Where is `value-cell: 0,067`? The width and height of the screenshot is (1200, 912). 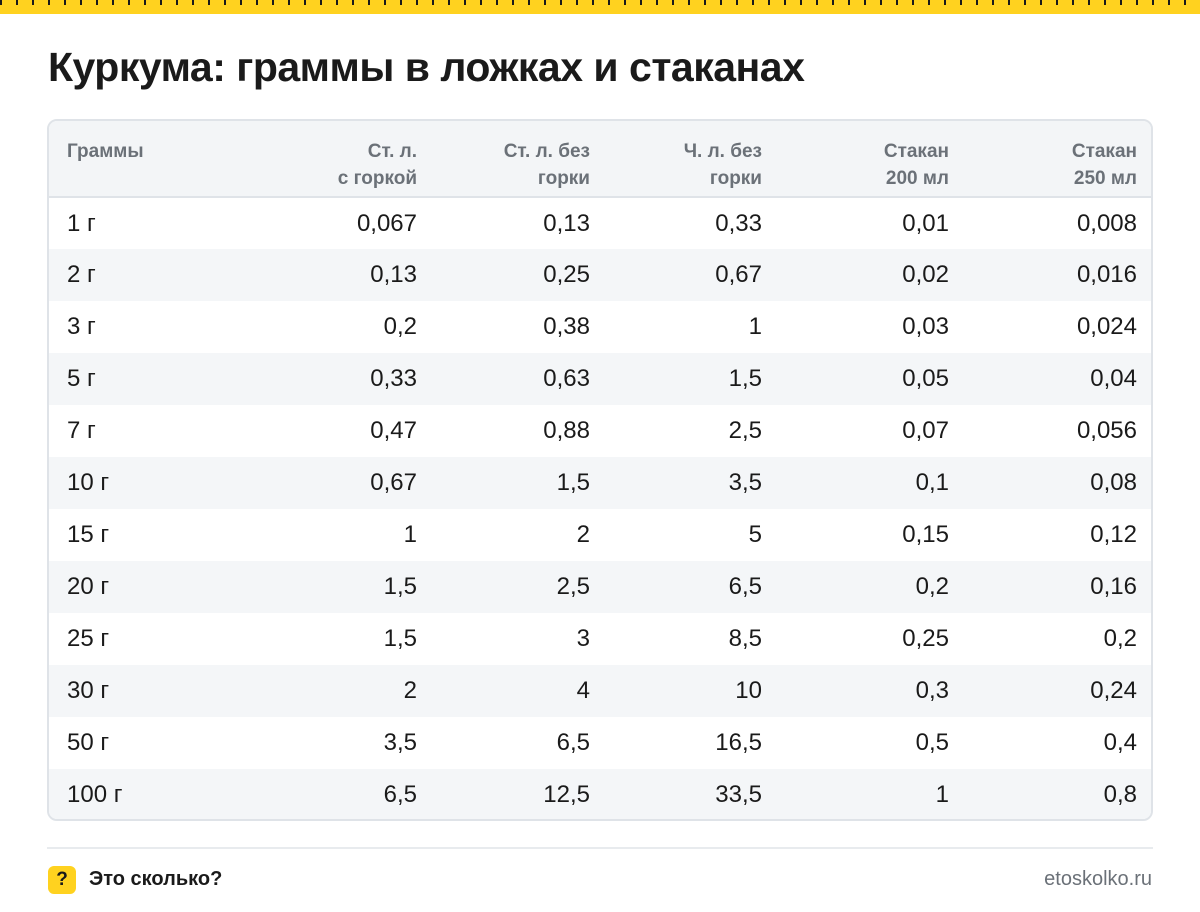 value-cell: 0,067 is located at coordinates (386, 223).